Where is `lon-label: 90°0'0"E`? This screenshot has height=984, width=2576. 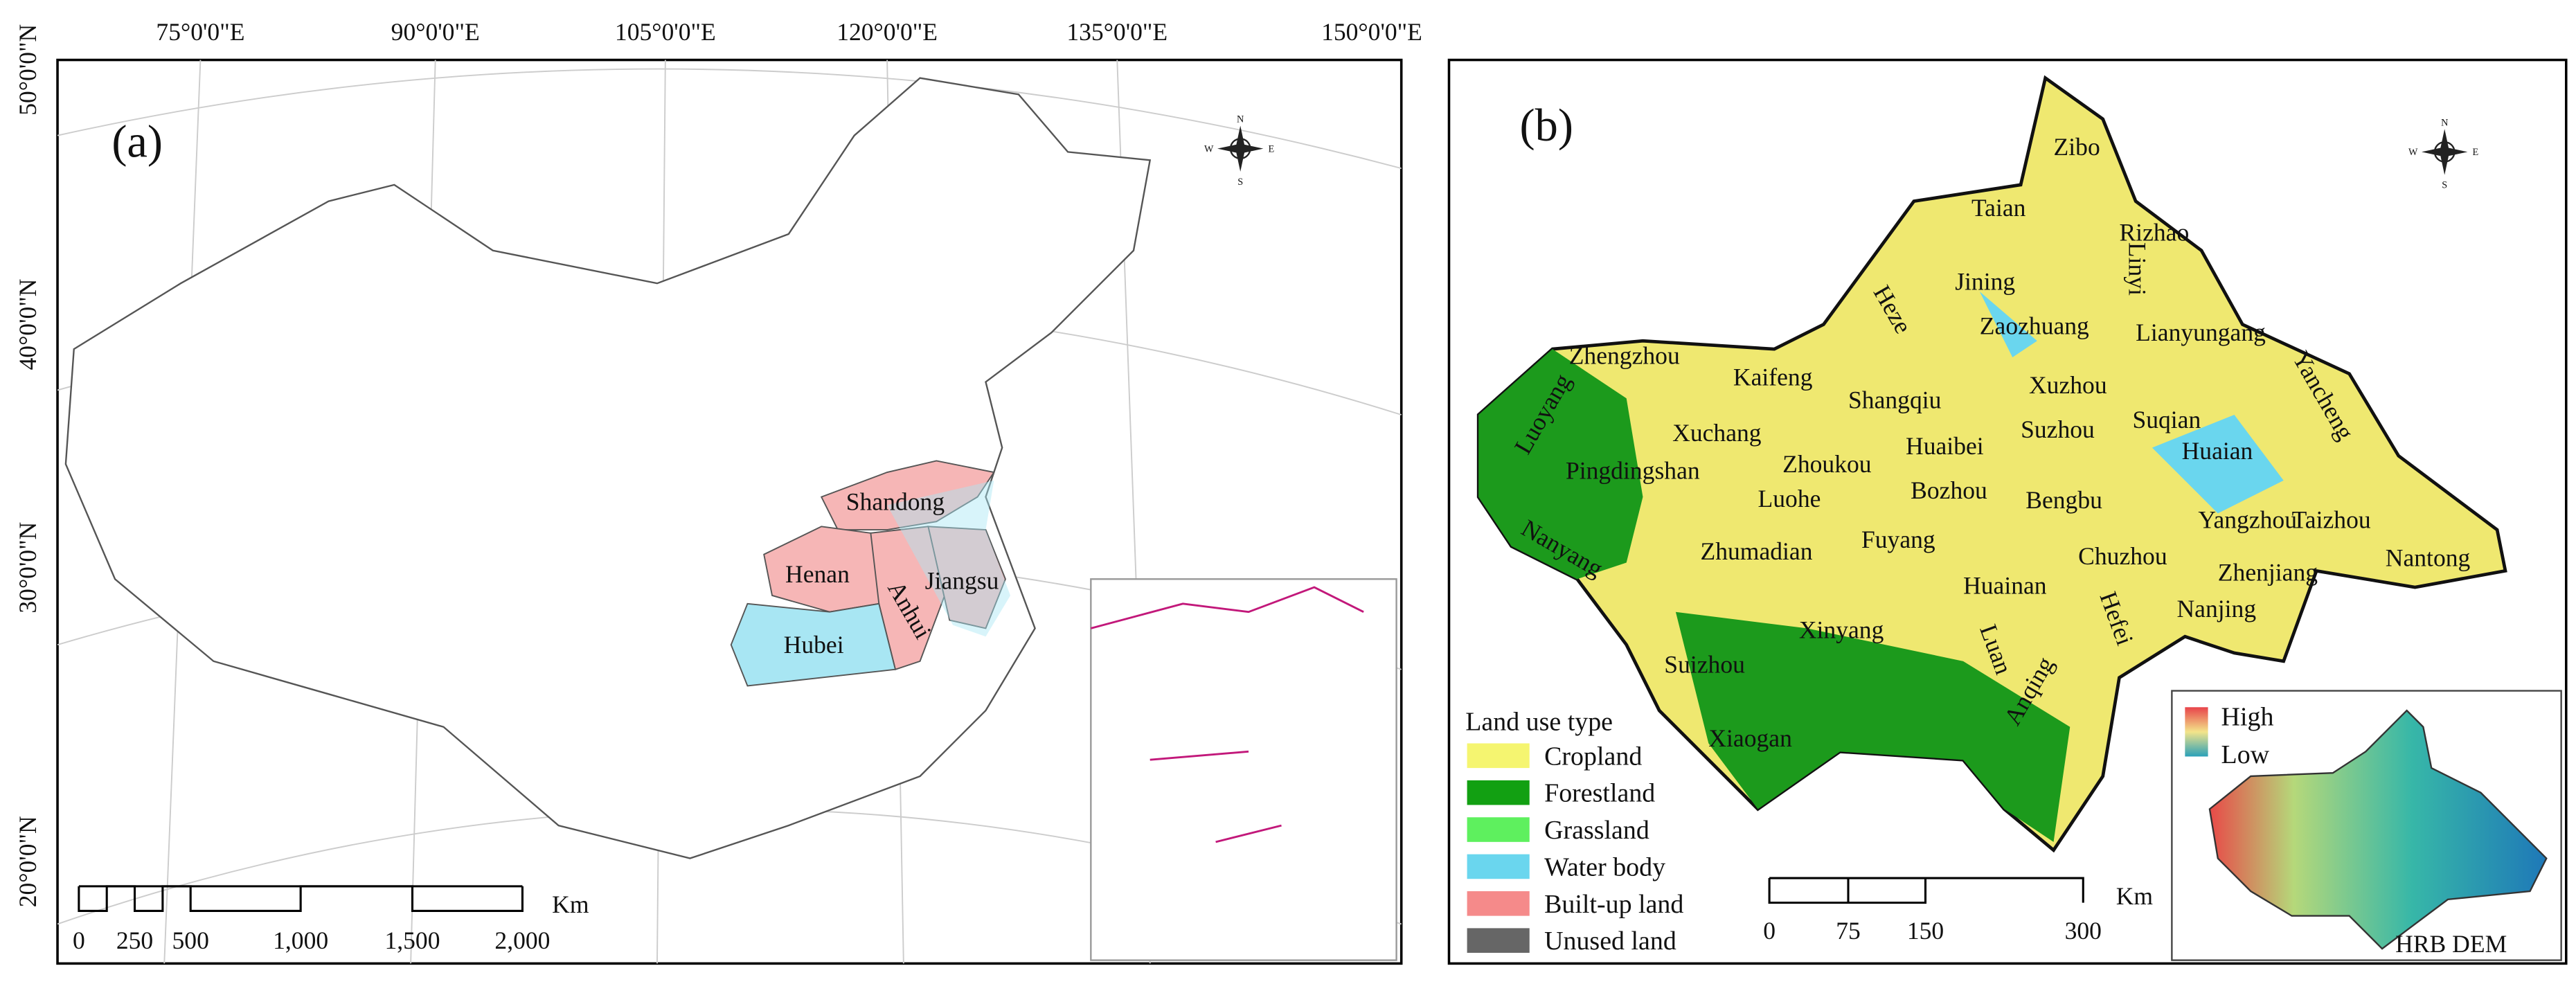 lon-label: 90°0'0"E is located at coordinates (435, 32).